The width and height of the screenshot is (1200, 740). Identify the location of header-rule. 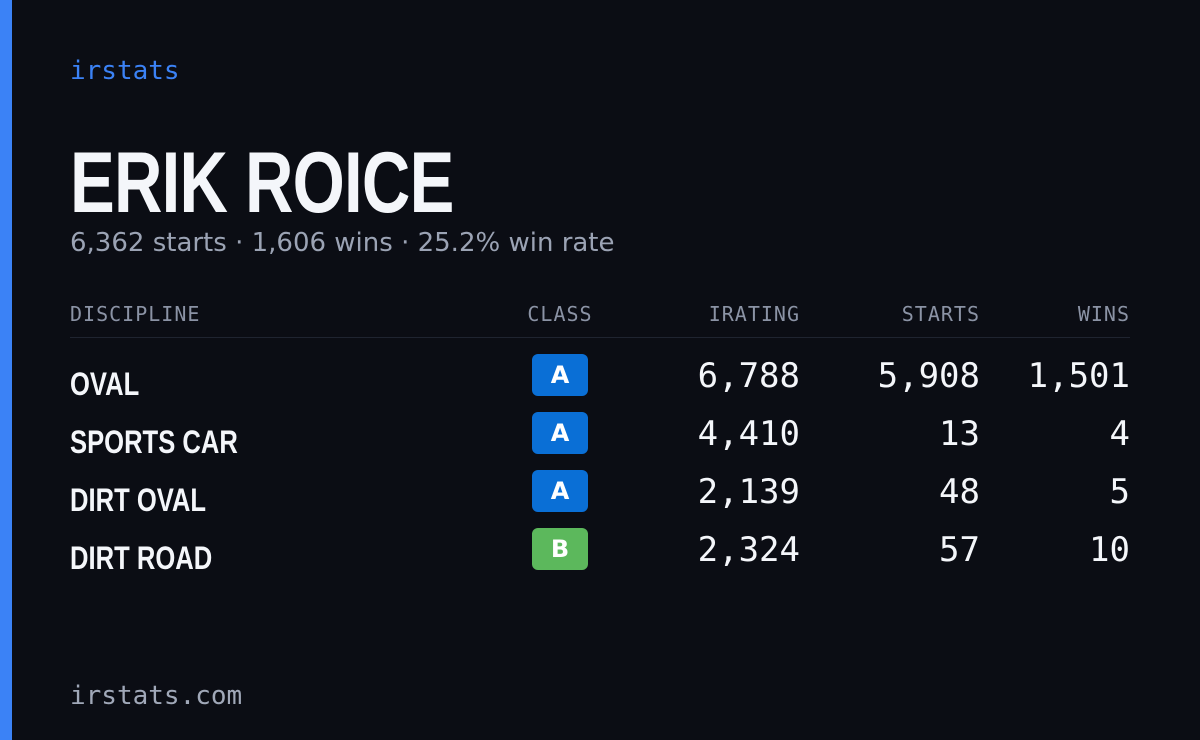
(600, 337).